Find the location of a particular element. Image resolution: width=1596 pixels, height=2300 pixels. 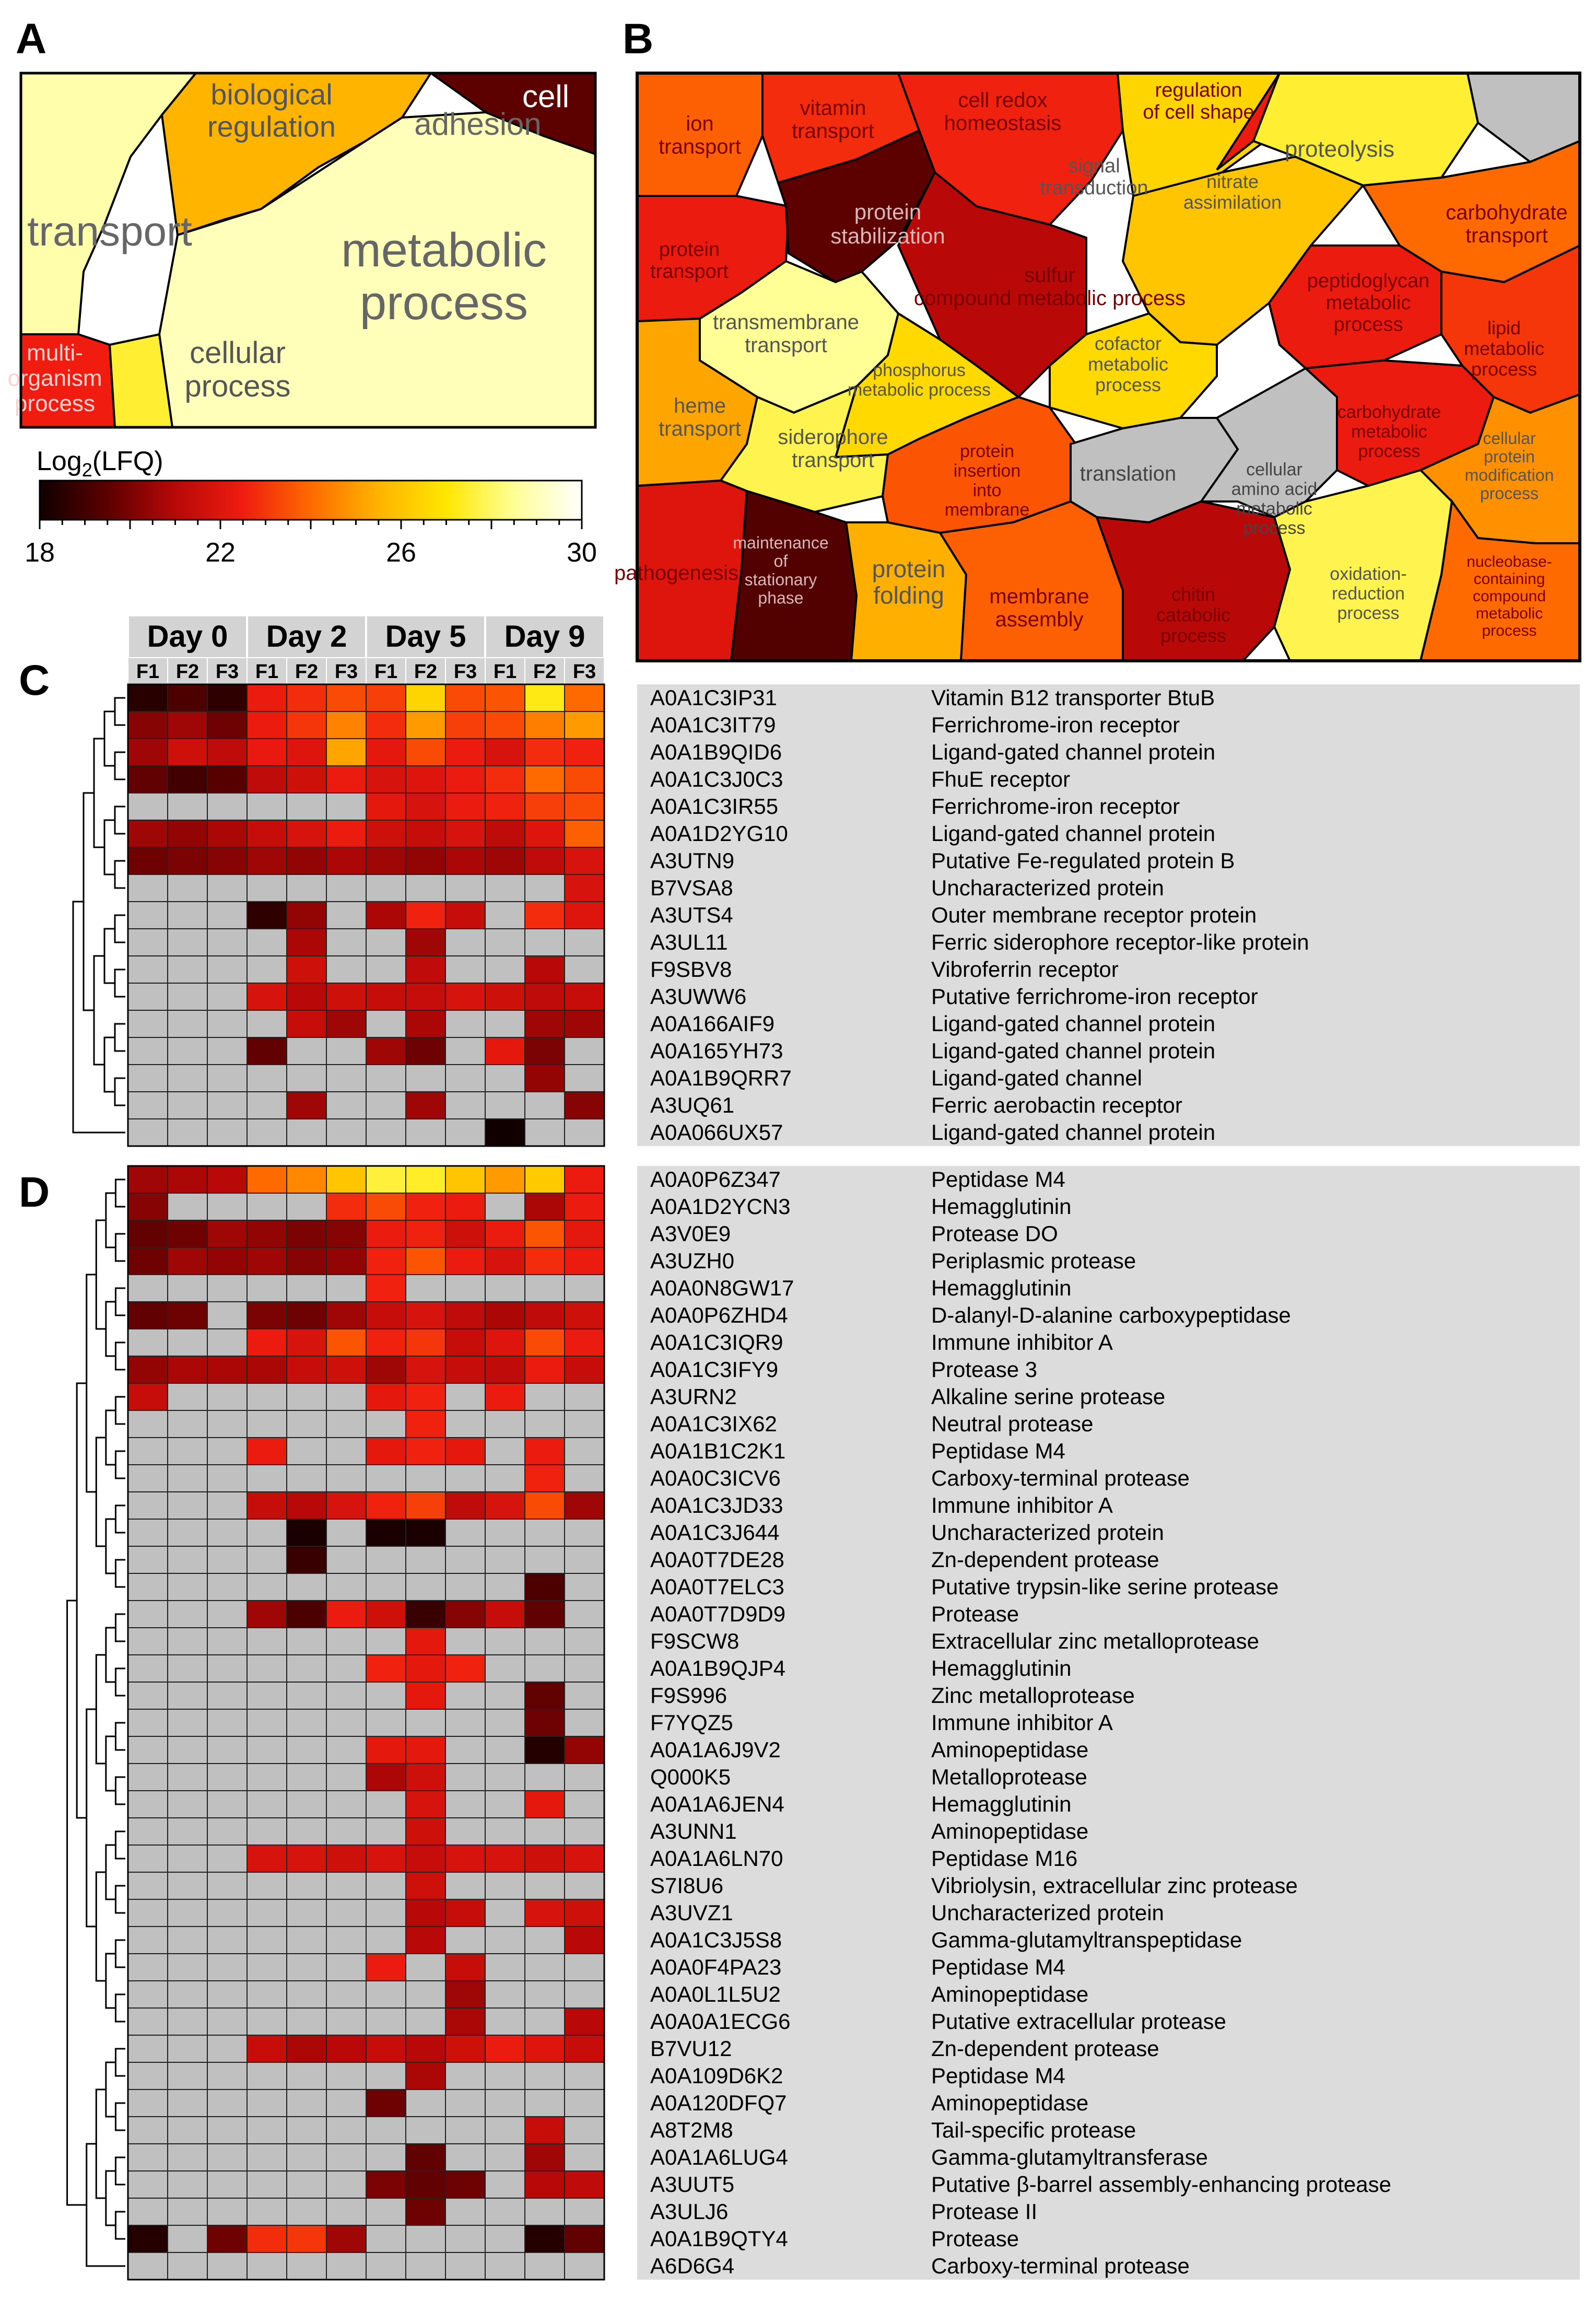

panel-b-label-protein-transport: protein transport is located at coordinates (689, 261).